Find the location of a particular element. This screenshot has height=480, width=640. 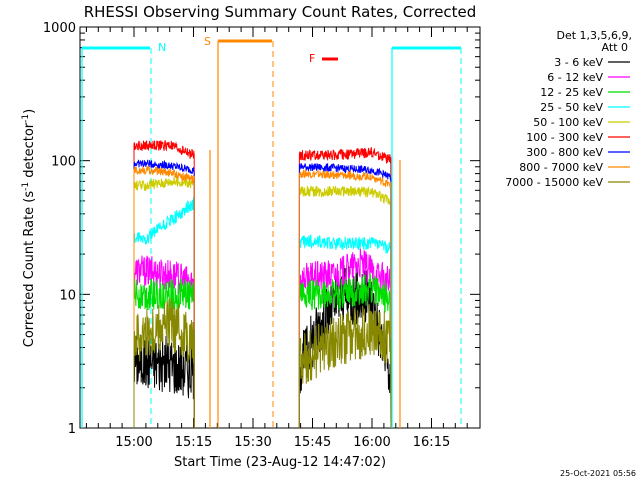

x-axis-label: Start Time (23-Aug-12 14:47:02) is located at coordinates (280, 462).